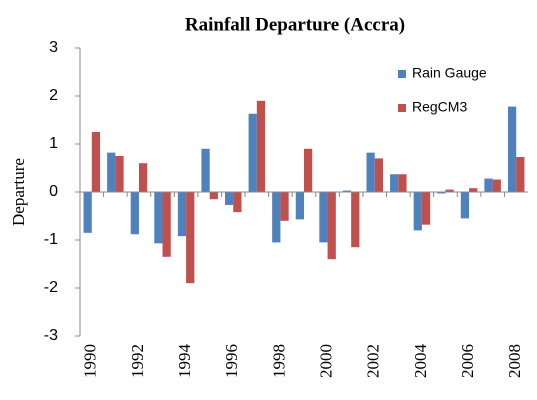  Describe the element at coordinates (420, 361) in the screenshot. I see `x-tick-label: 2004` at that location.